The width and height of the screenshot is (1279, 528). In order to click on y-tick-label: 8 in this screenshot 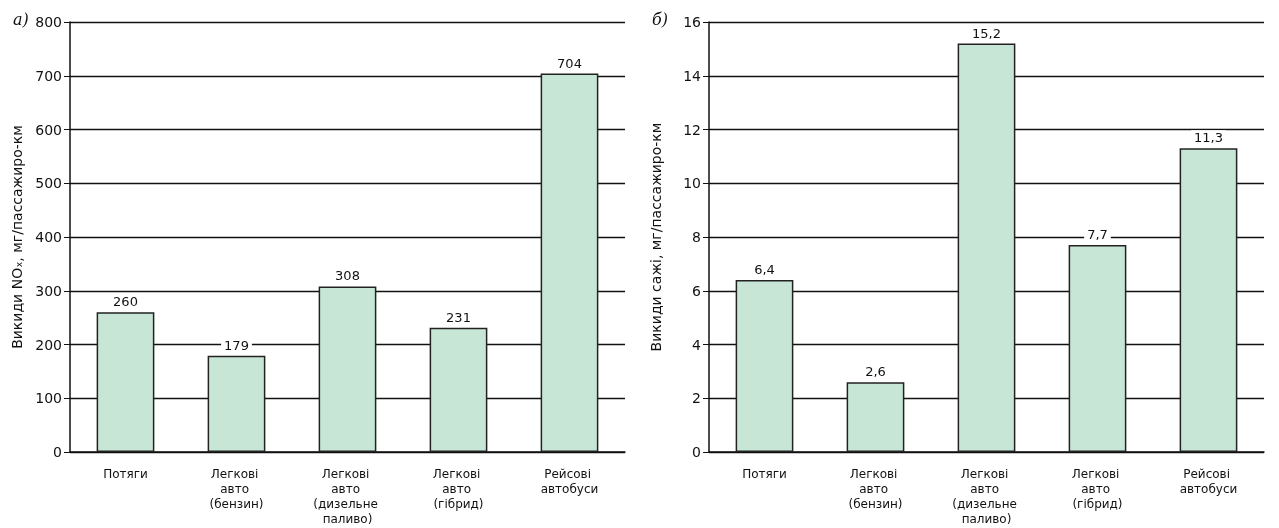, I will do `click(696, 237)`.